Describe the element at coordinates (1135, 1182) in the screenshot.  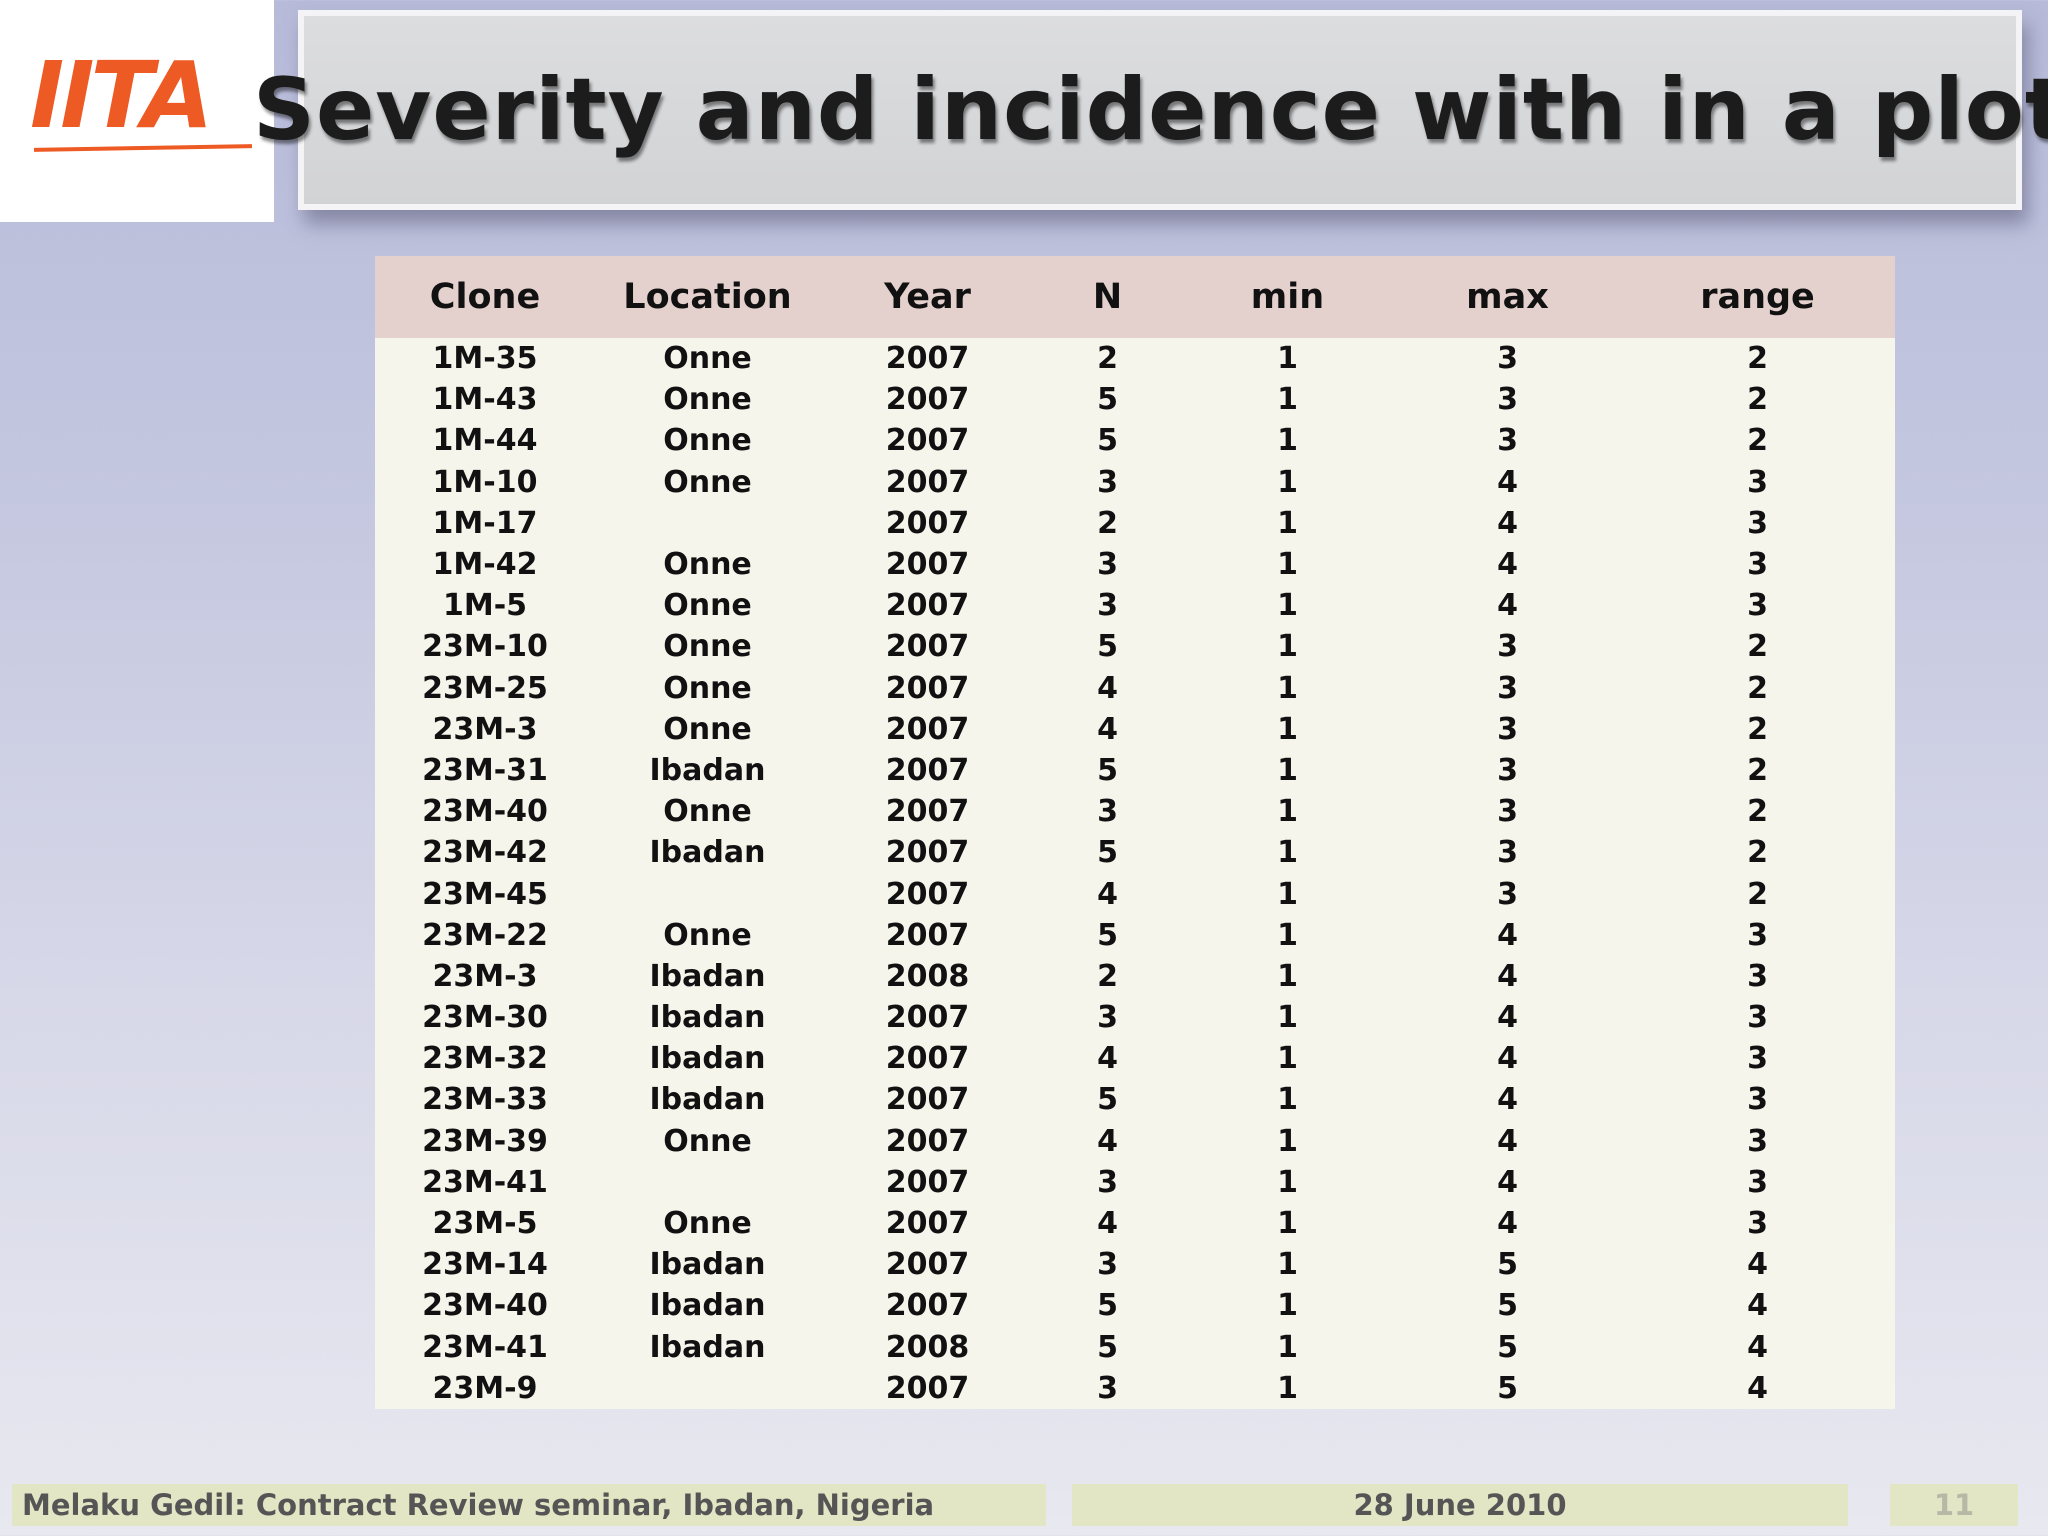
I see `table-row: 23M-41 2007 3 1 4 3` at that location.